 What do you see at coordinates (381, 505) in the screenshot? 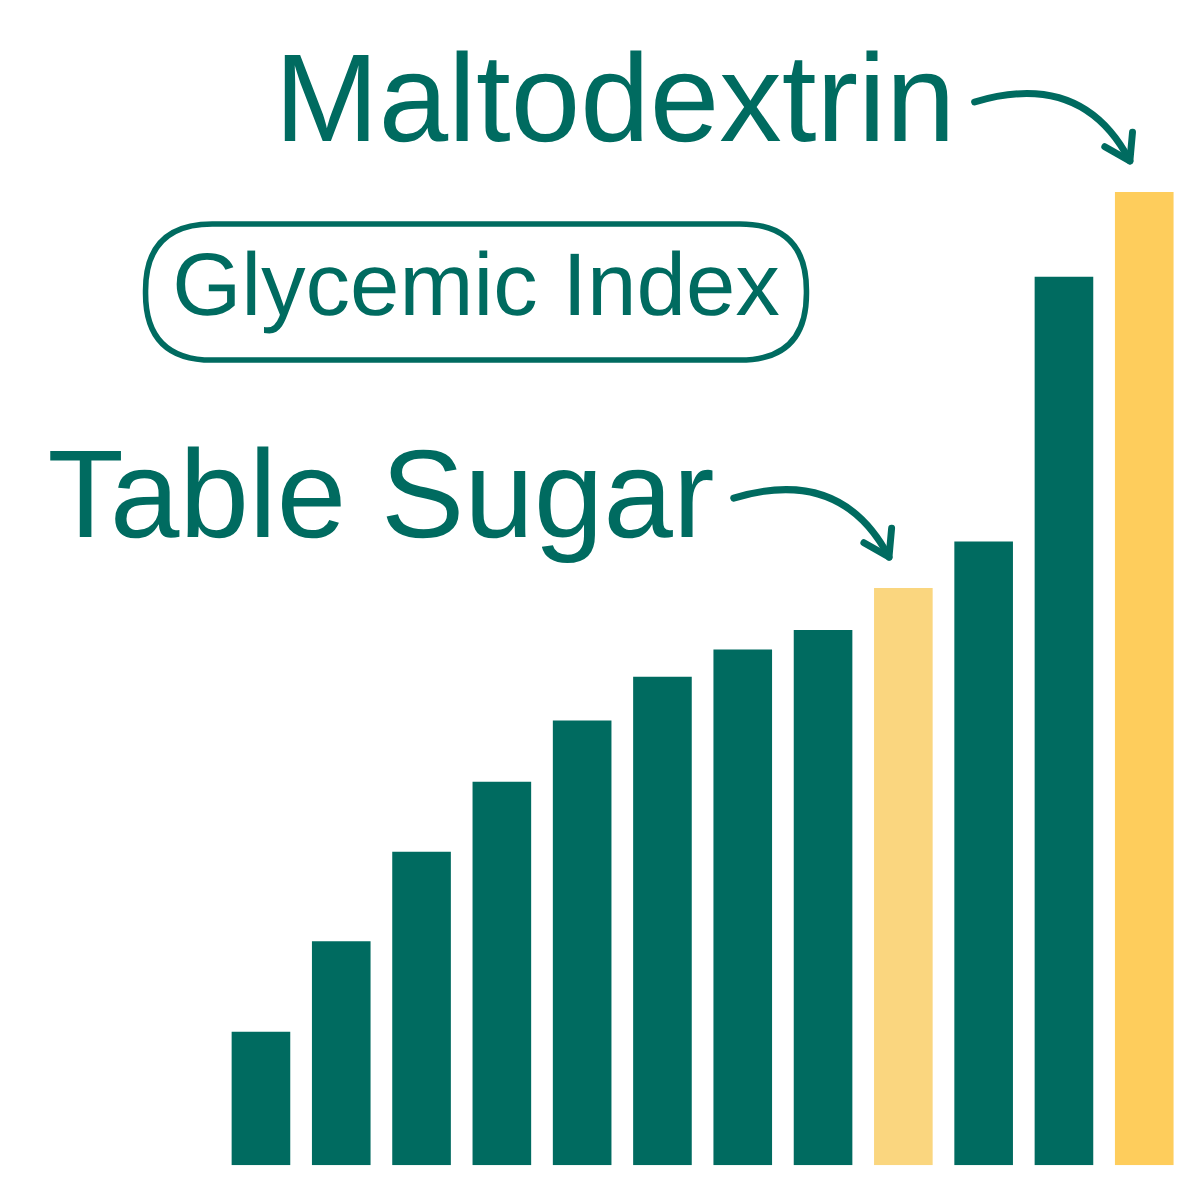
I see `annotation: Table Sugar` at bounding box center [381, 505].